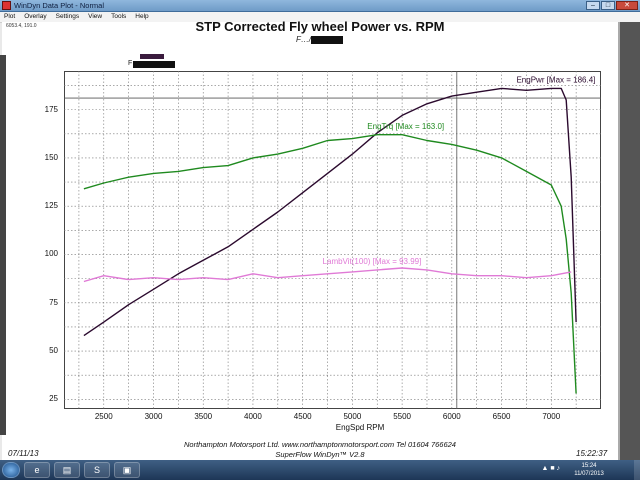  What do you see at coordinates (589, 470) in the screenshot?
I see `taskbar-clock: 15:24 11/07/2013` at bounding box center [589, 470].